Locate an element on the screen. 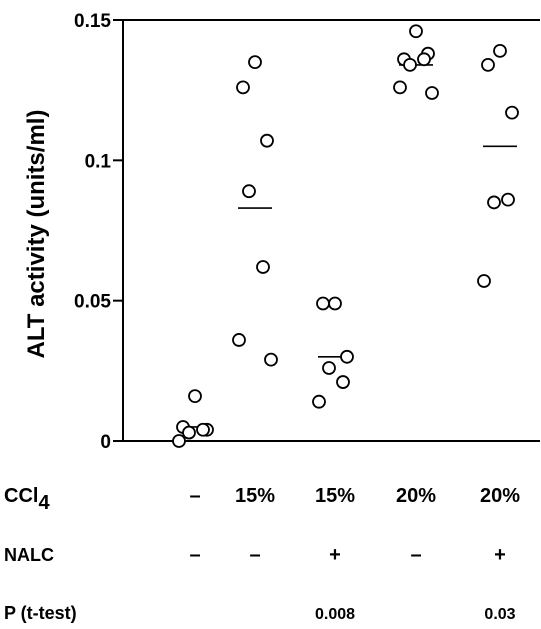  ccl4-label-main: CCl is located at coordinates (21, 496).